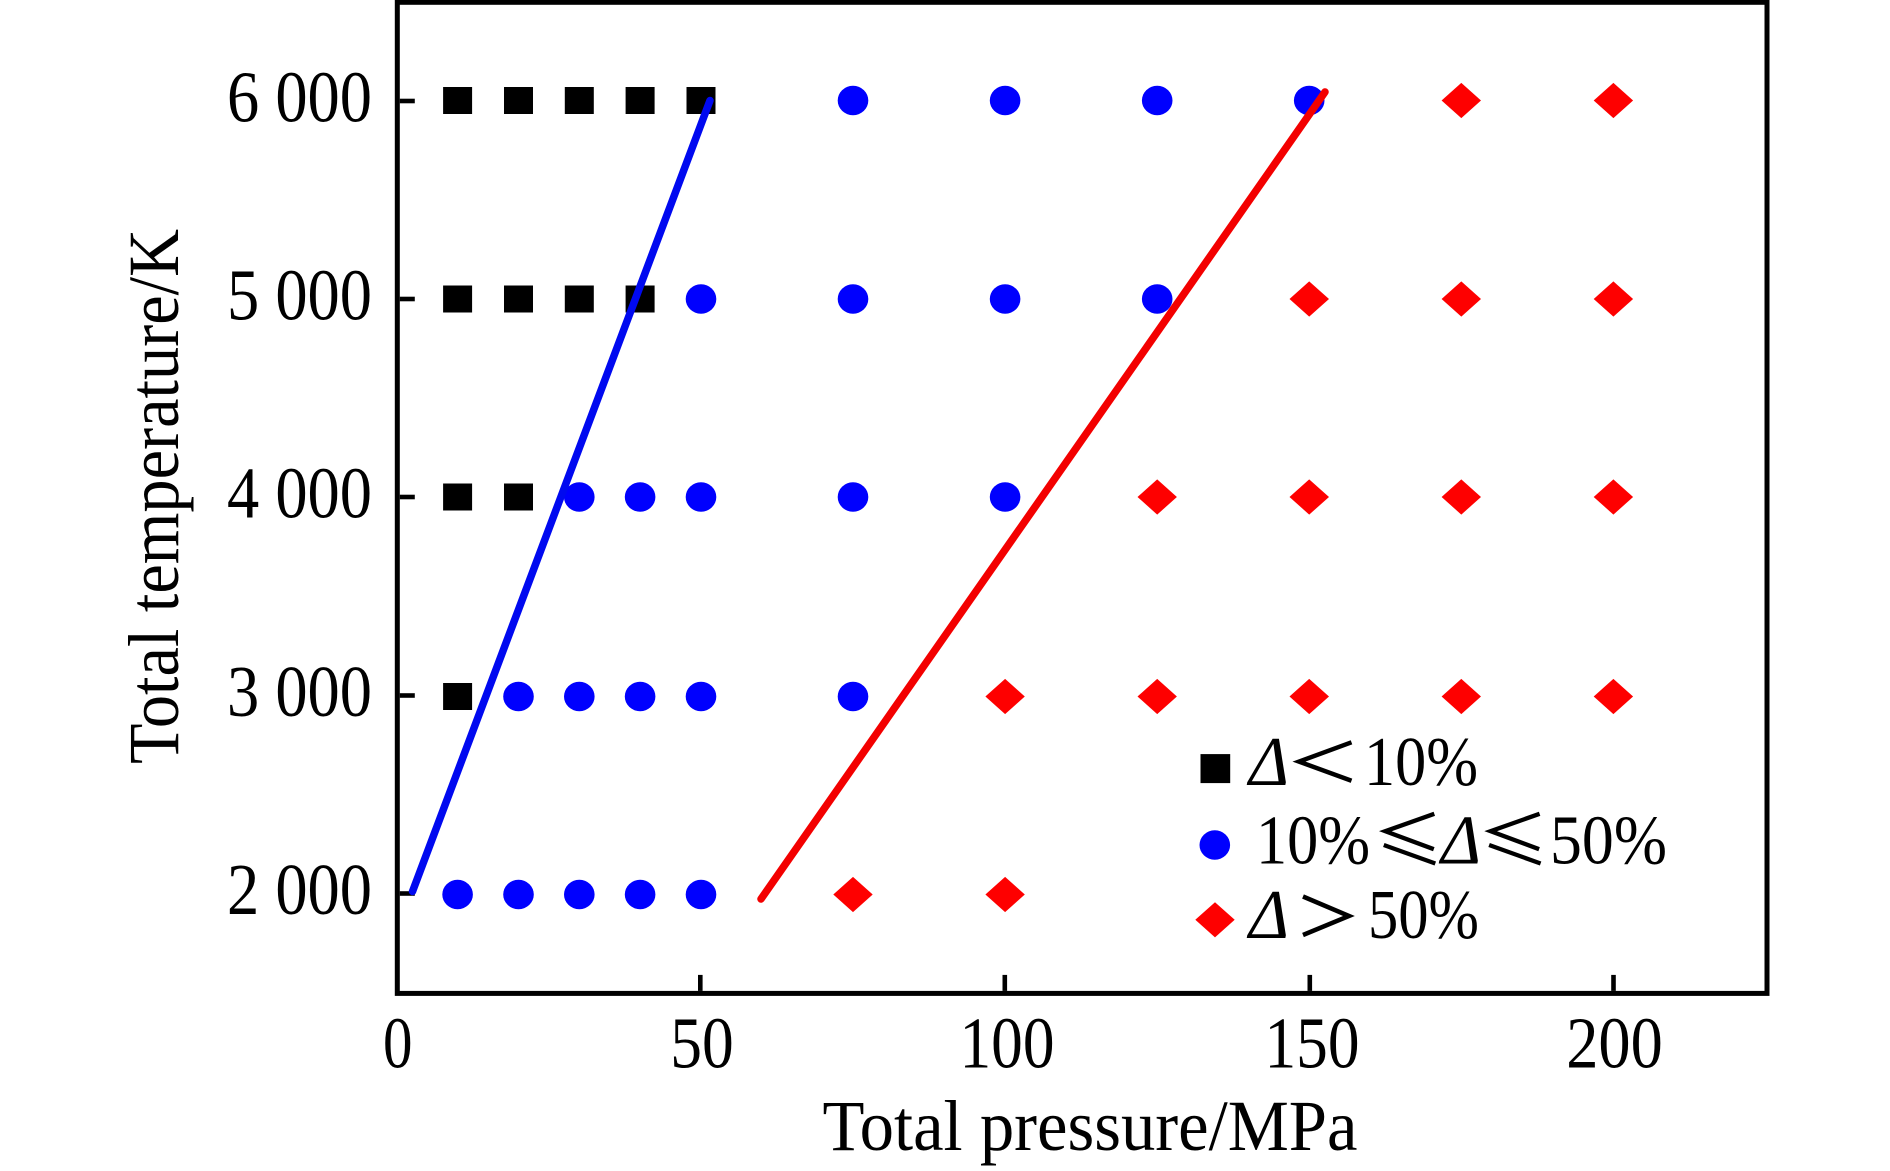  I want to click on svg-text: 5 000, so click(299, 295).